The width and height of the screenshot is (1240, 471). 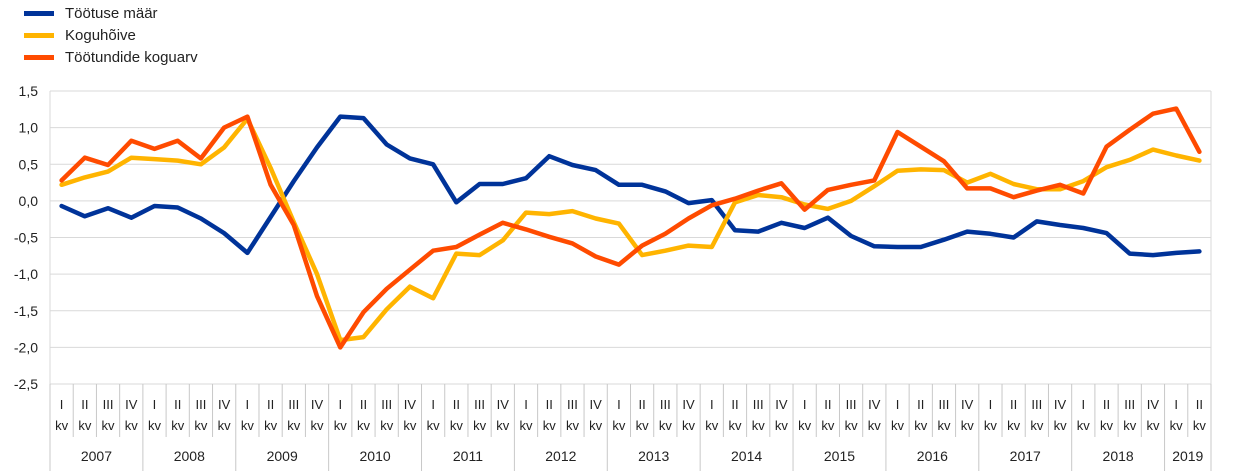 I want to click on legend-item-unemployment: Töötuse määr, so click(x=111, y=13).